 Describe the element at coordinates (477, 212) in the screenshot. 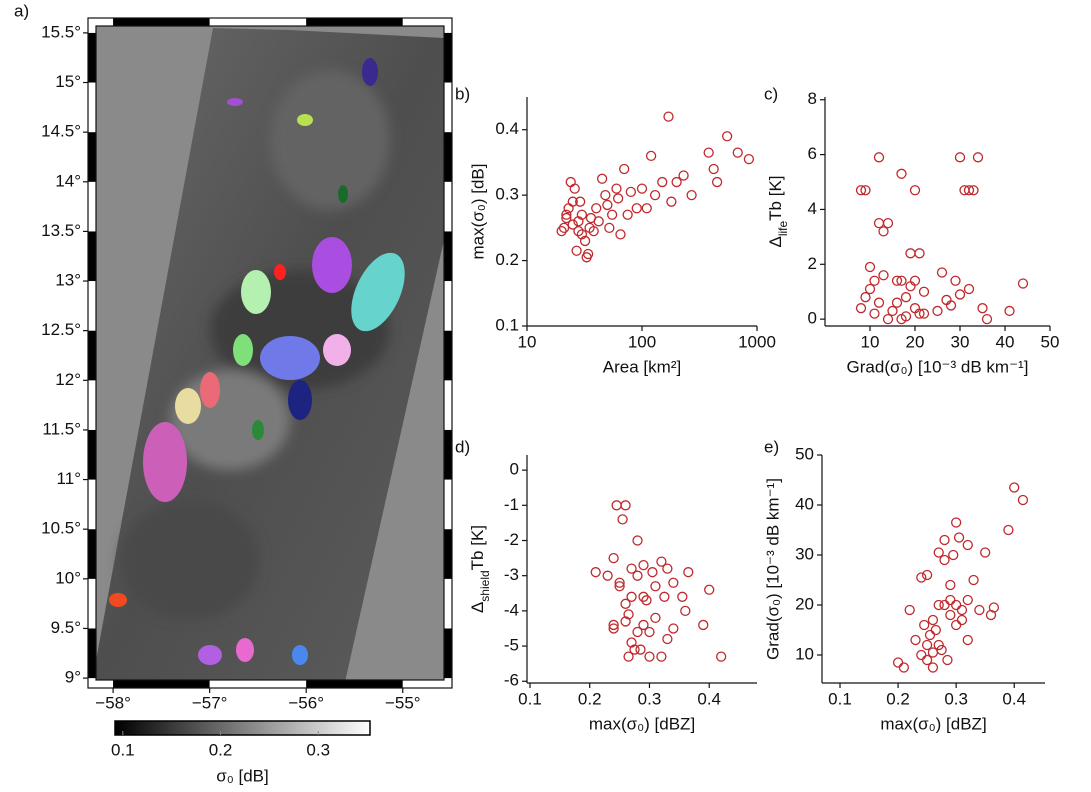

I see `y-axis-label: max(σ₀) [dB]` at that location.